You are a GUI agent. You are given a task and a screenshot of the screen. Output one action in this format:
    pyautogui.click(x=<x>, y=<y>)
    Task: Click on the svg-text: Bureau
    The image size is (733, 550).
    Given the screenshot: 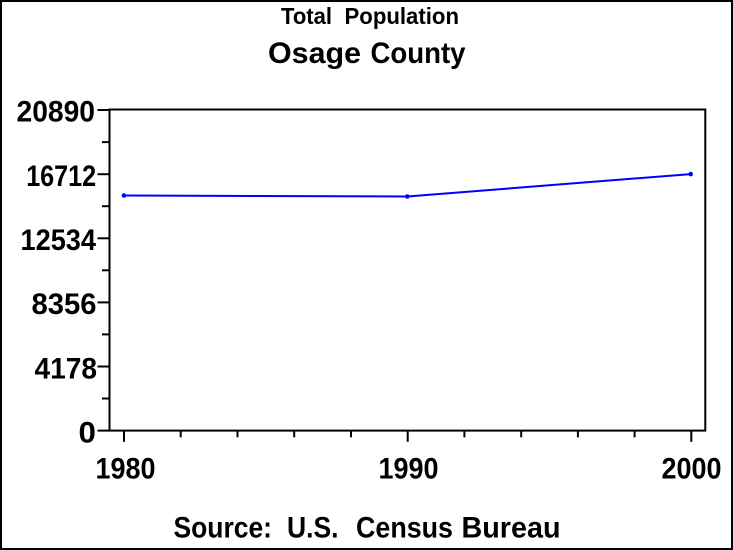 What is the action you would take?
    pyautogui.click(x=511, y=528)
    